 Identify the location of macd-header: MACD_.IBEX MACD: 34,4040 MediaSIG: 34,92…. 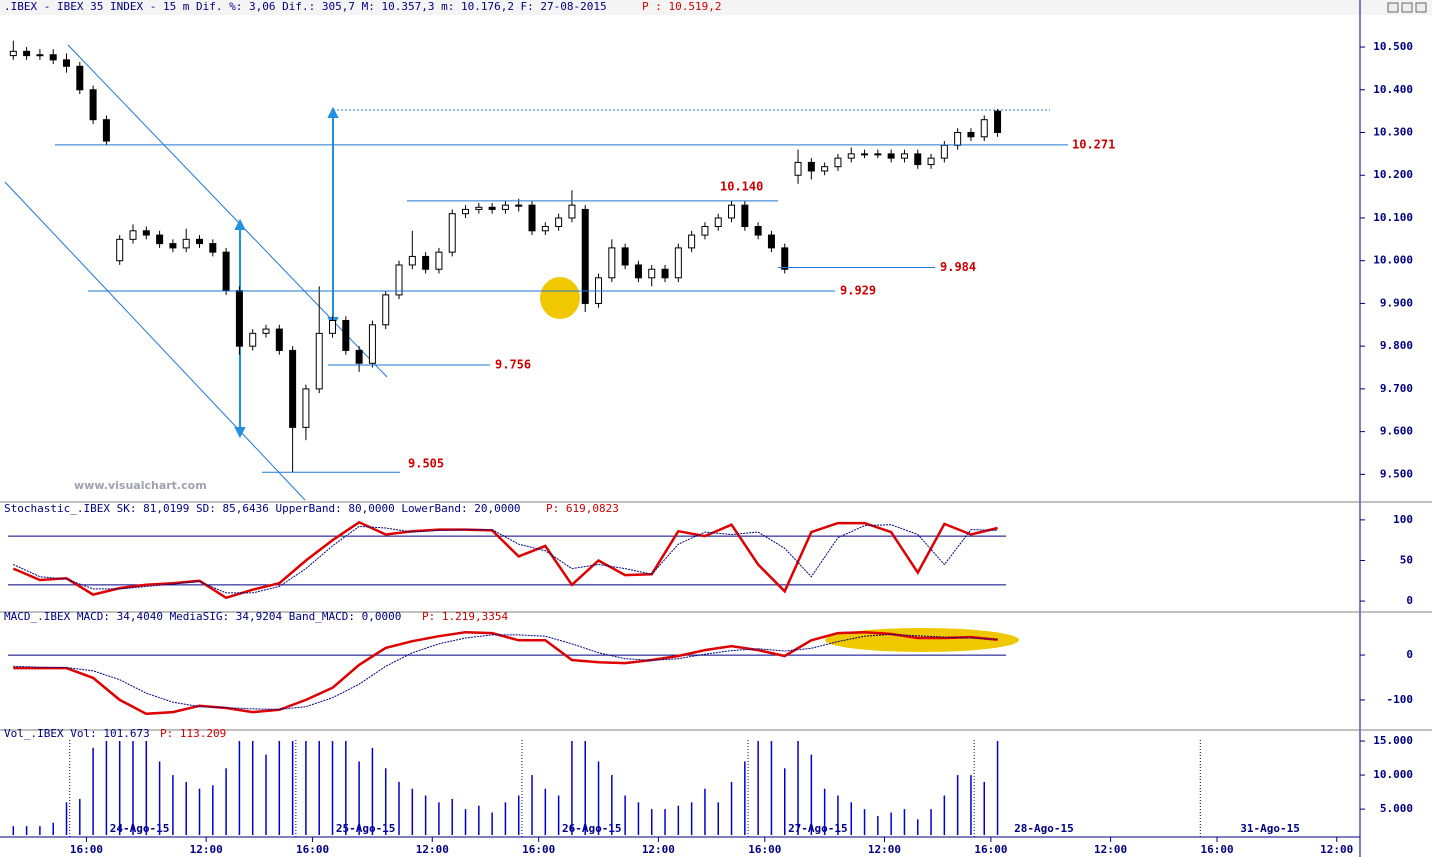
(202, 616).